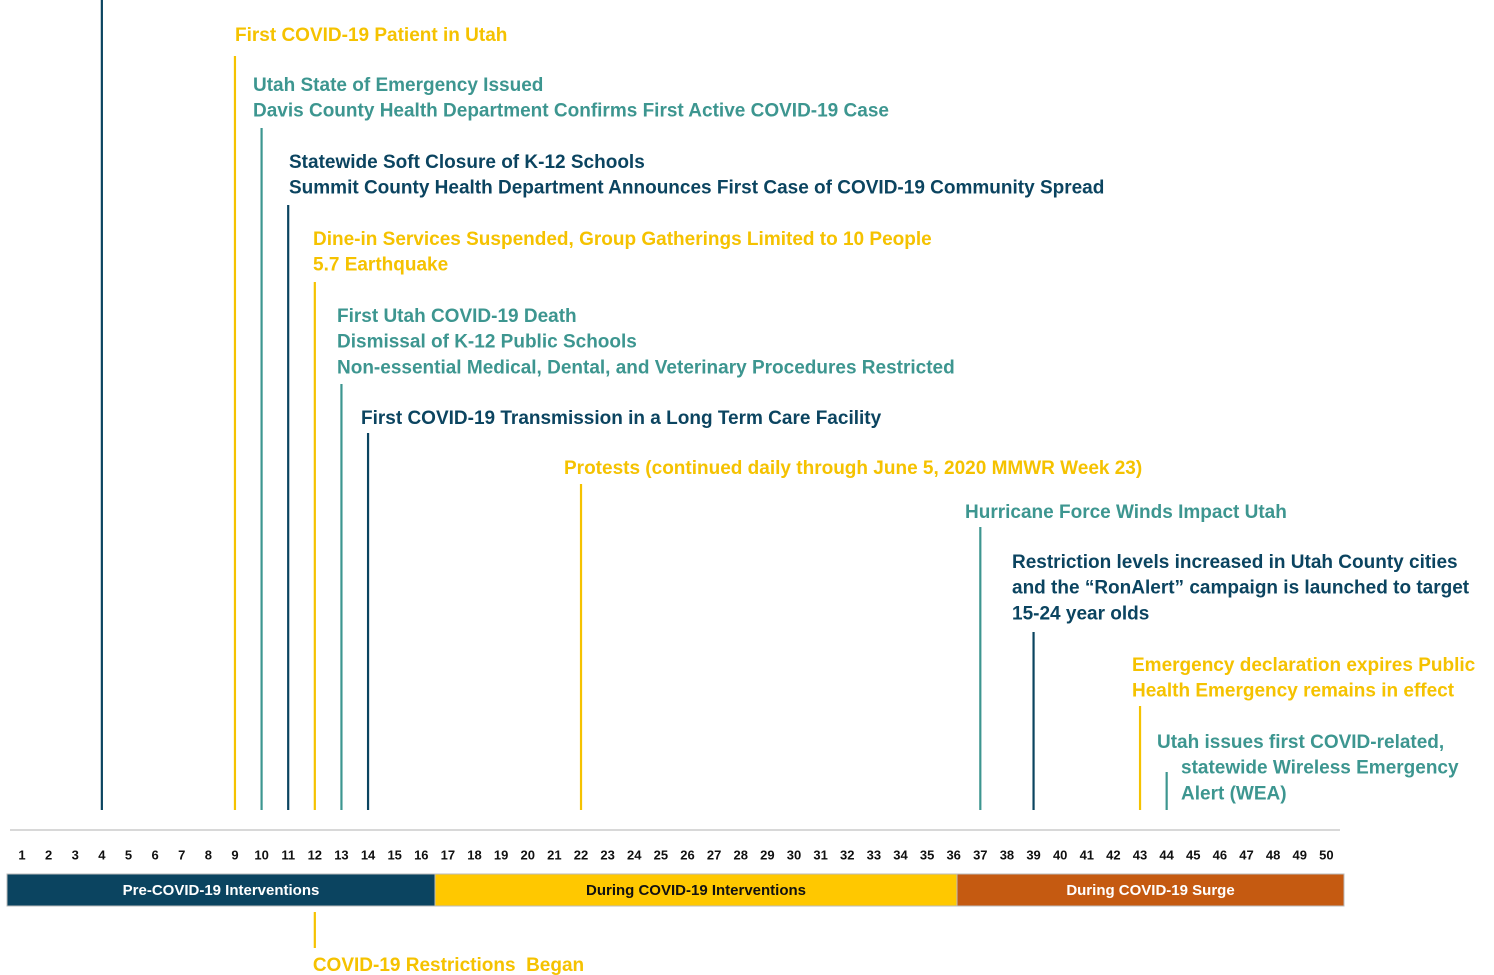 The image size is (1494, 975). I want to click on week-label: 25, so click(661, 854).